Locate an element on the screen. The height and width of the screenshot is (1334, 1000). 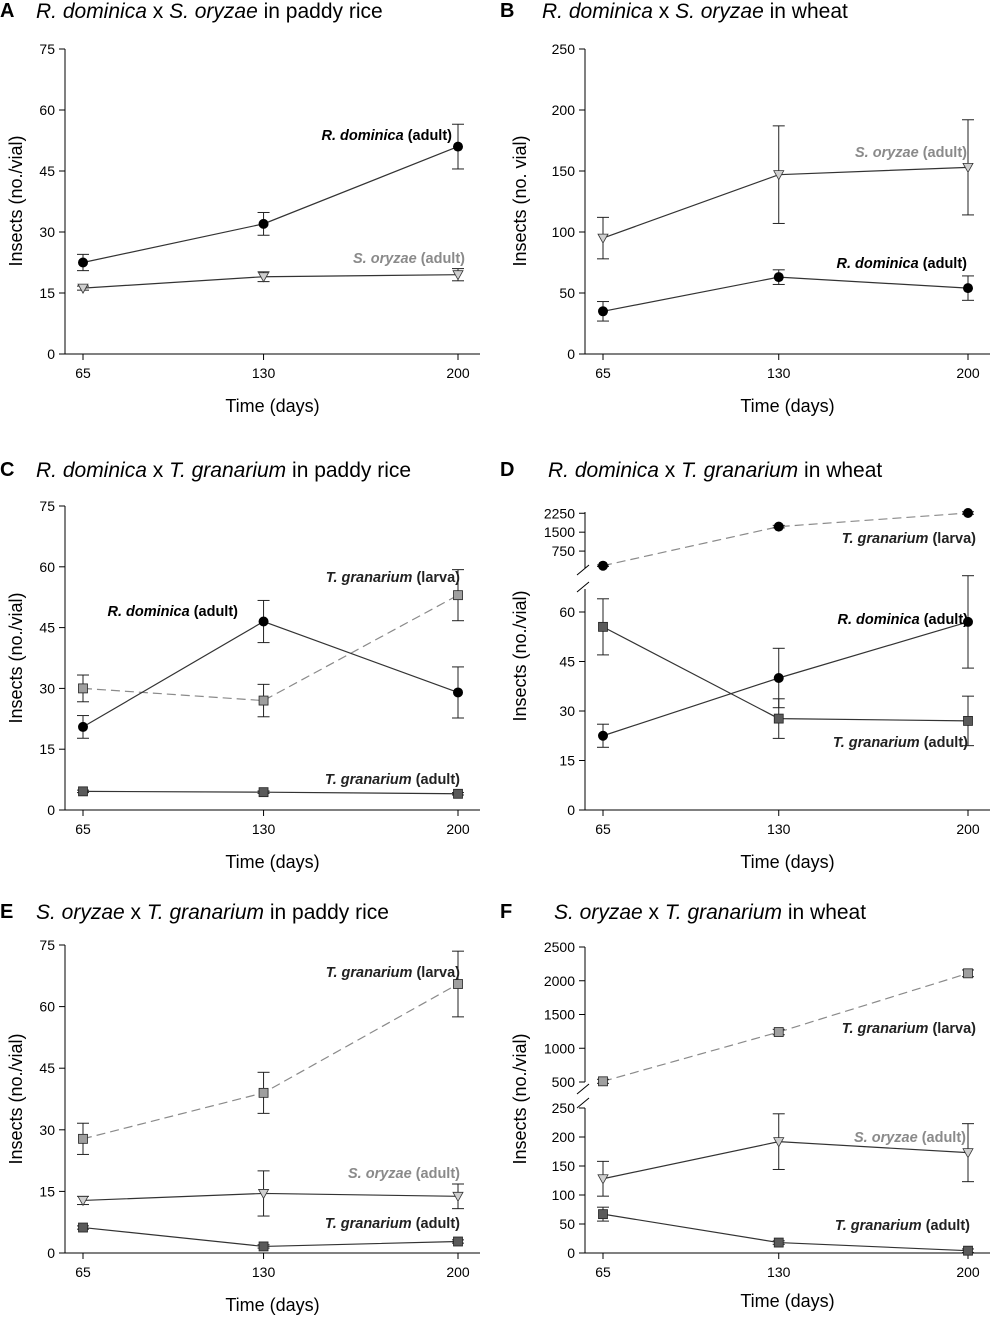
y-tick-label: 45 is located at coordinates (47, 628).